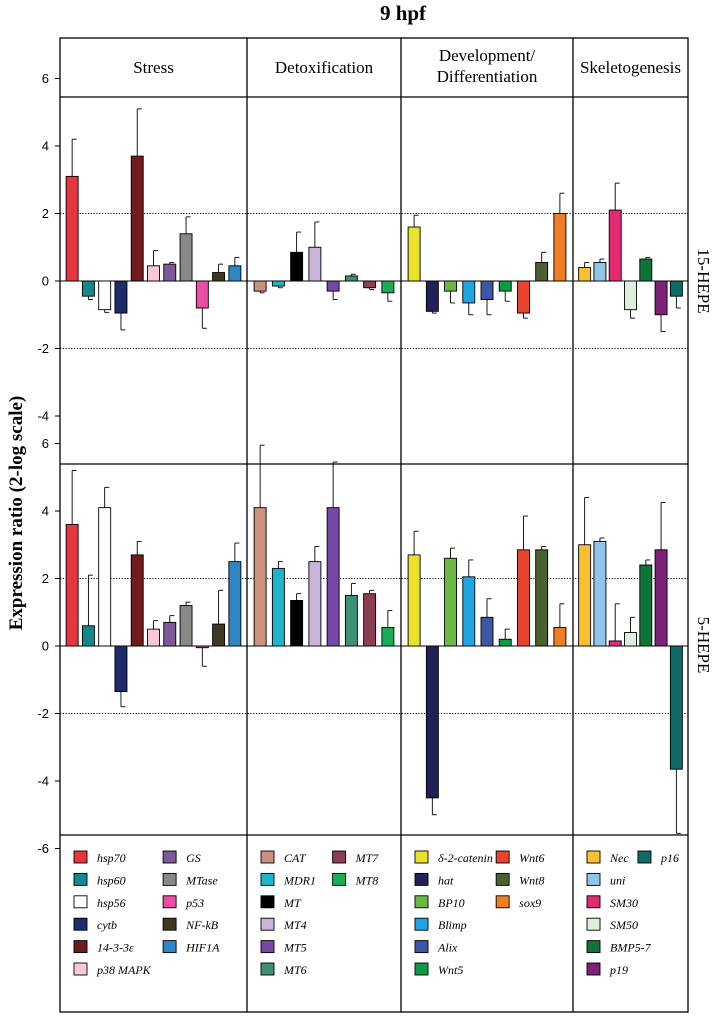 The width and height of the screenshot is (726, 1017). What do you see at coordinates (523, 297) in the screenshot?
I see `bar-wnt6` at bounding box center [523, 297].